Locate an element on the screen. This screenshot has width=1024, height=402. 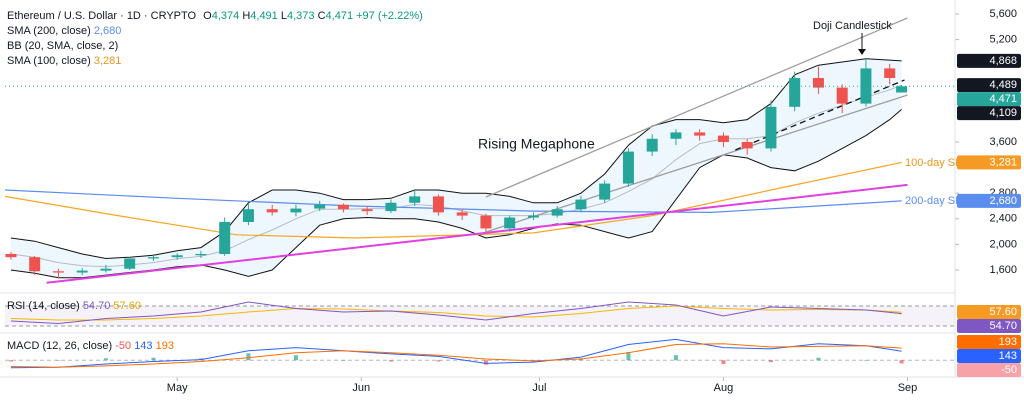
ohlc-value: 4,374 is located at coordinates (226, 16).